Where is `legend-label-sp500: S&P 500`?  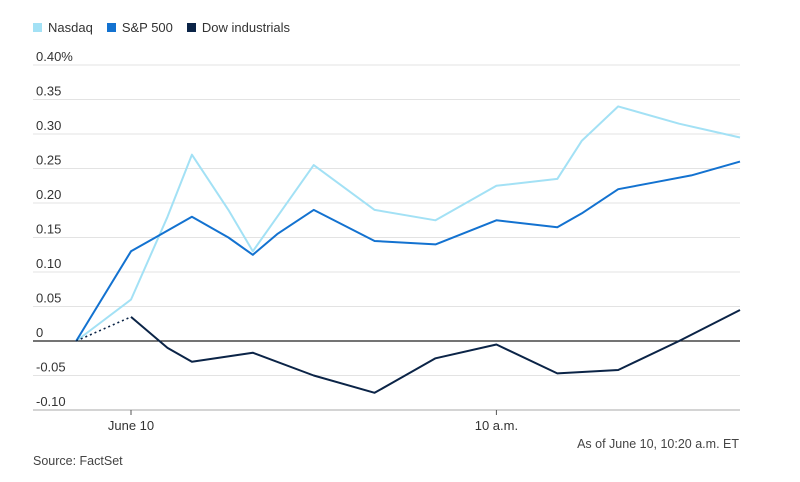 legend-label-sp500: S&P 500 is located at coordinates (147, 27).